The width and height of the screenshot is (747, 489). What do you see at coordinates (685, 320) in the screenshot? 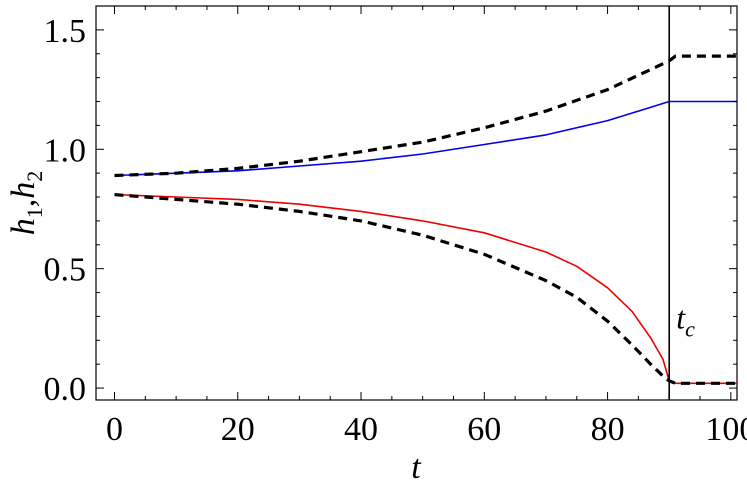
I see `tc-annotation: tc` at bounding box center [685, 320].